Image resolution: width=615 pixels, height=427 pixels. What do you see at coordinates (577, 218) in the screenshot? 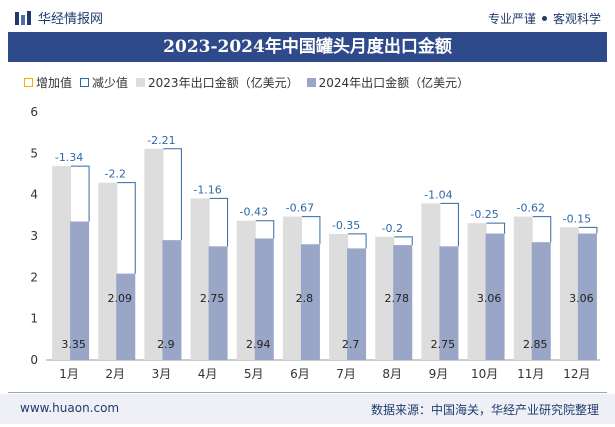
I see `change-label: -0.15` at bounding box center [577, 218].